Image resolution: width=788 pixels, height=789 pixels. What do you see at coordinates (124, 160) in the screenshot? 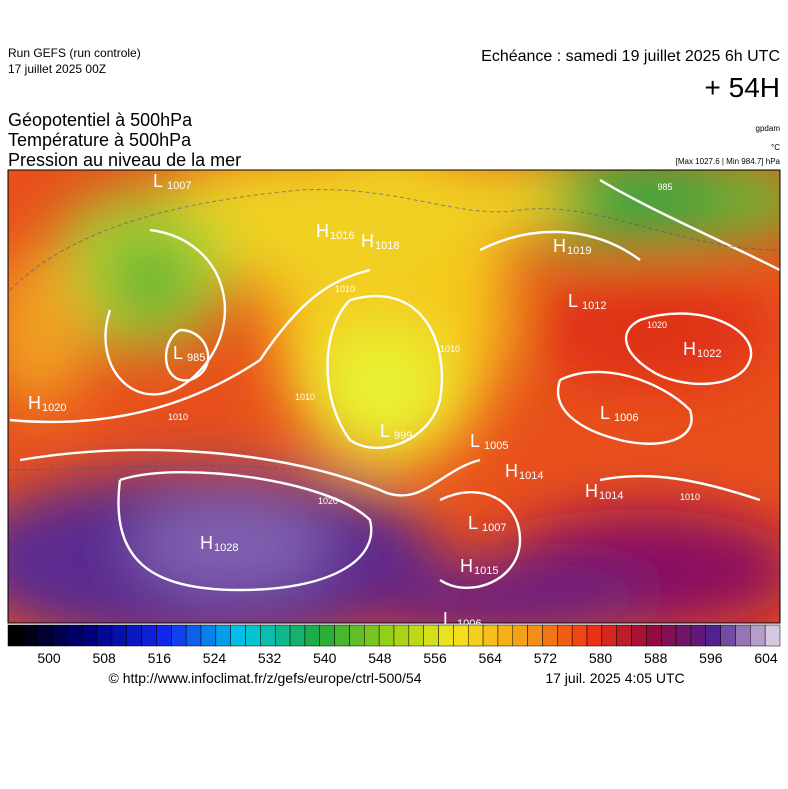
I see `title: Pression au niveau de la mer` at bounding box center [124, 160].